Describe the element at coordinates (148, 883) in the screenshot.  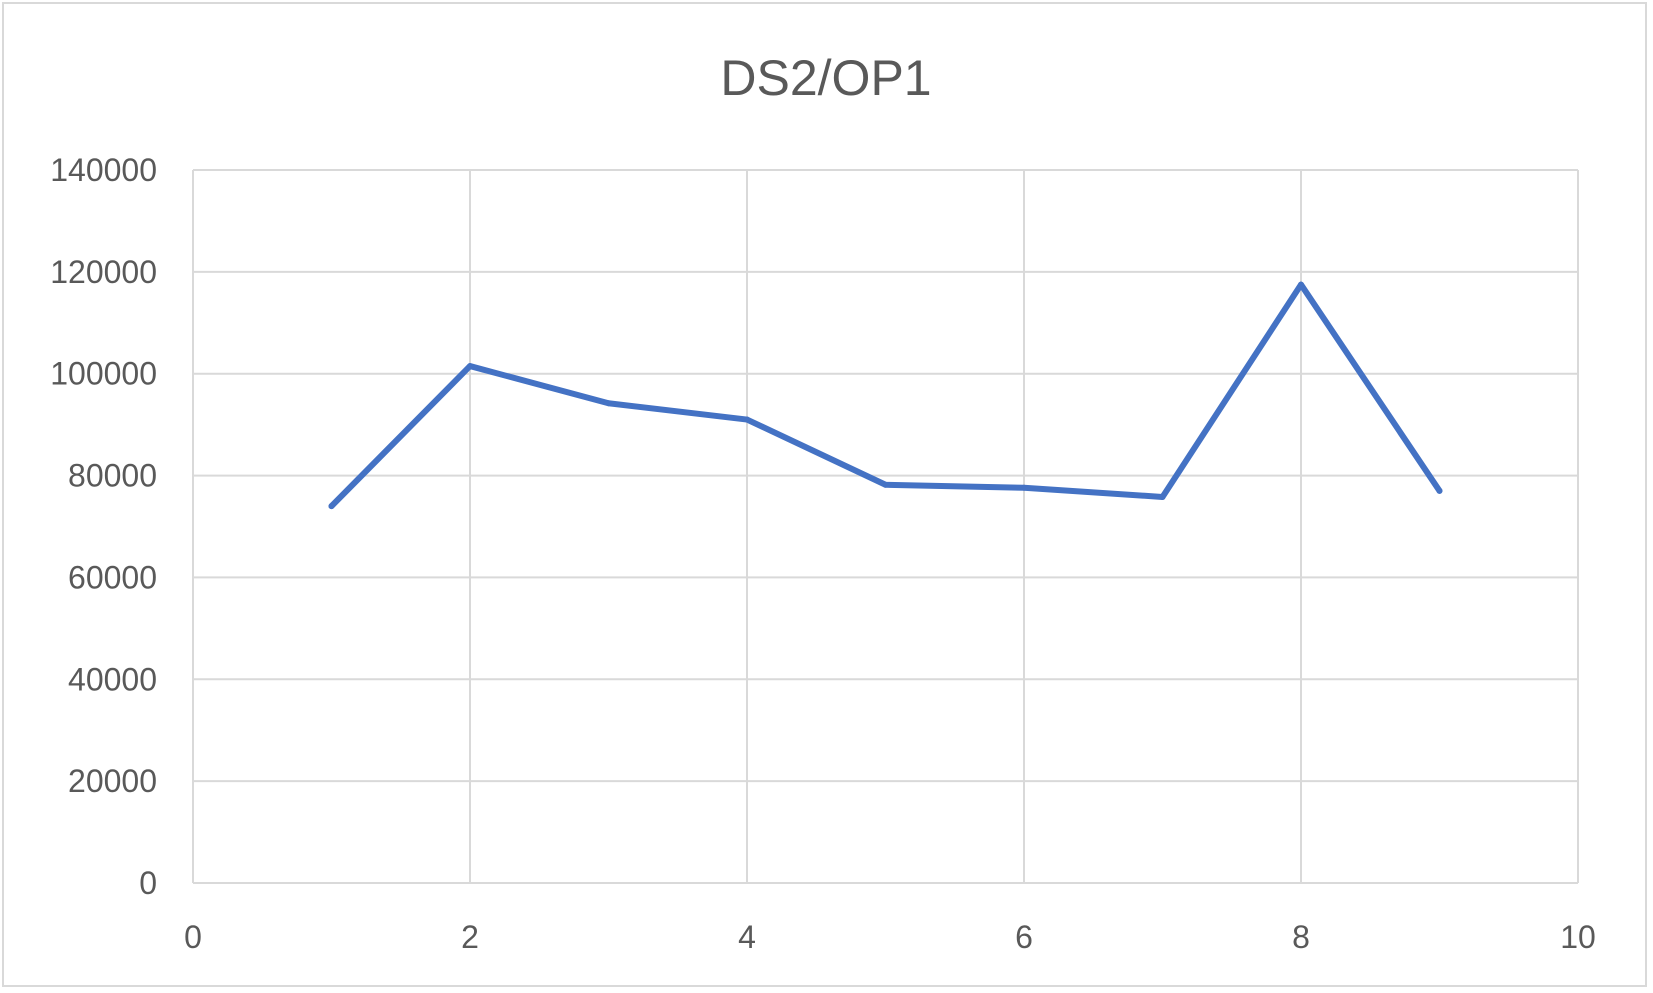
I see `y-tick-label: 0` at that location.